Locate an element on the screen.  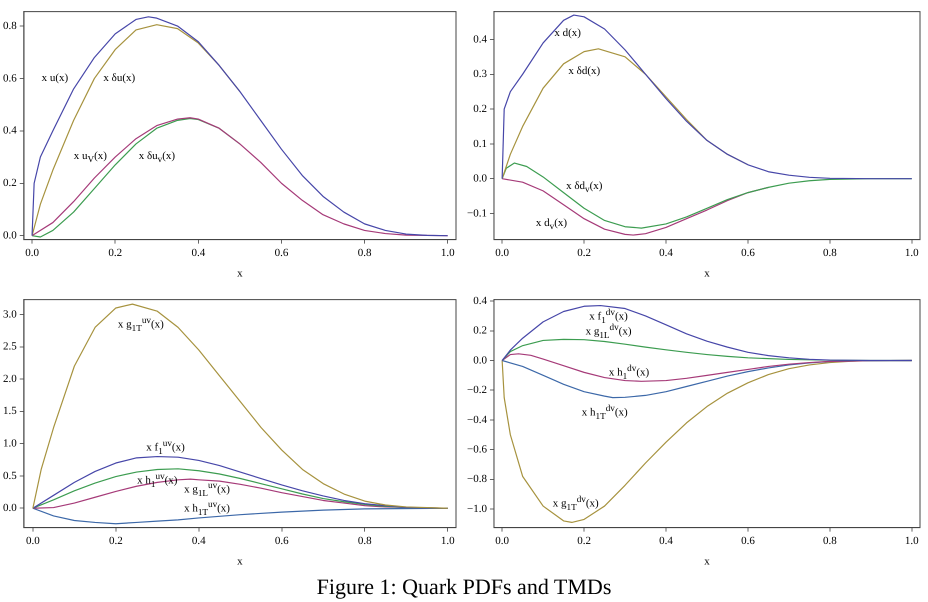
y-tick-label: 0.5 is located at coordinates (10, 476).